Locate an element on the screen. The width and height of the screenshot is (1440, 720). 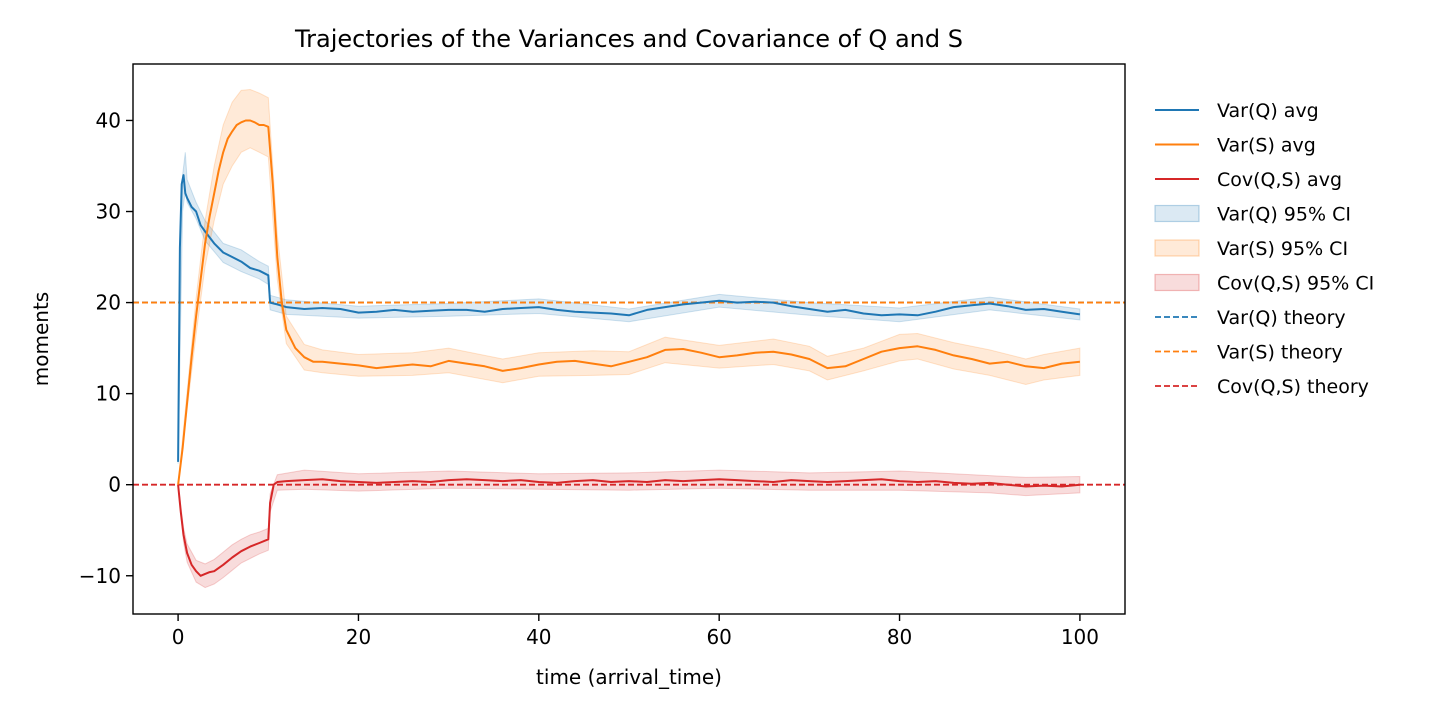
legend-label-var-q-avg: Var(Q) avg is located at coordinates (1268, 111).